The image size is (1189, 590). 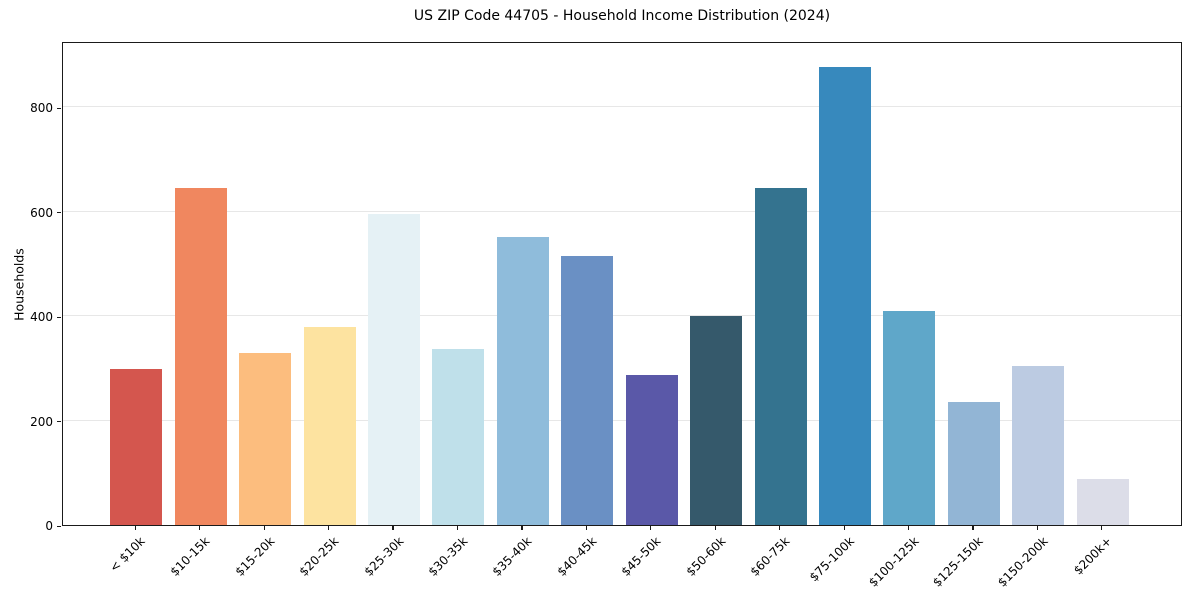 I want to click on x-tick-label: $30-35k, so click(x=448, y=556).